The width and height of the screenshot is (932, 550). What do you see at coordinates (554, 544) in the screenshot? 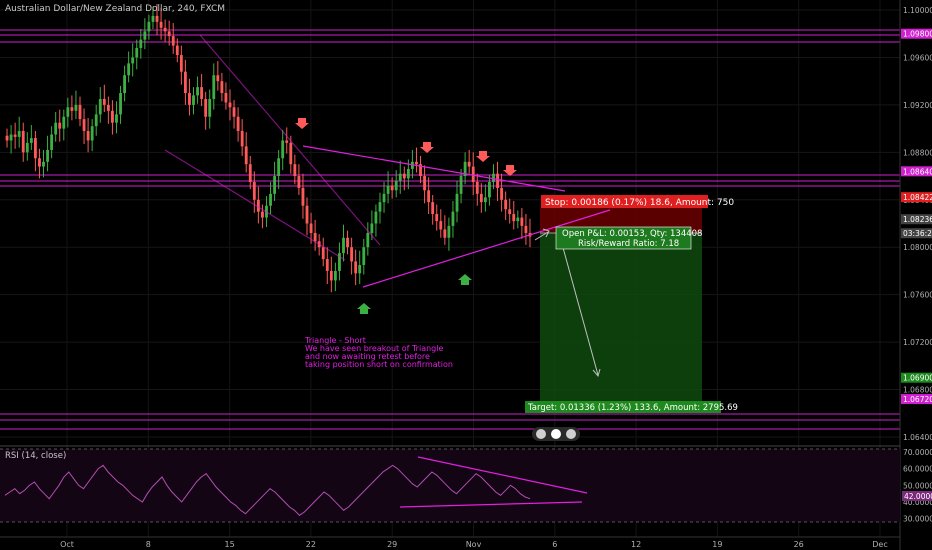
I see `time-label: 6` at bounding box center [554, 544].